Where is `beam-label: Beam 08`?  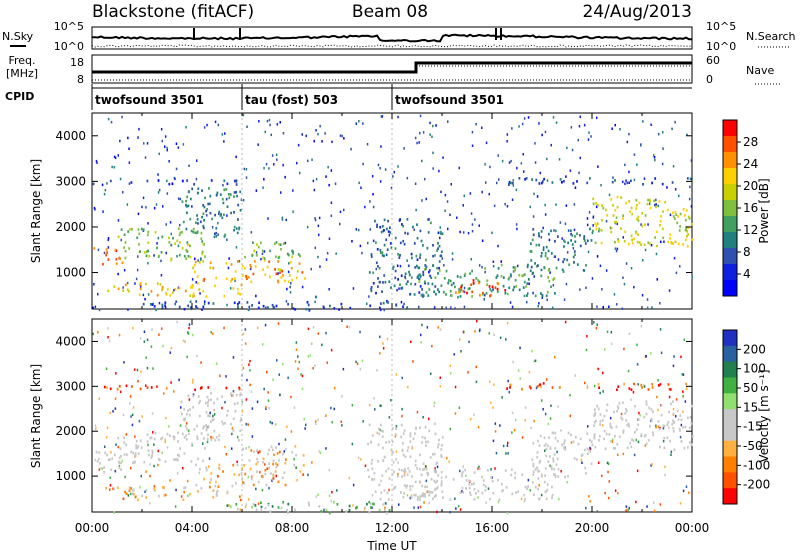
beam-label: Beam 08 is located at coordinates (390, 12).